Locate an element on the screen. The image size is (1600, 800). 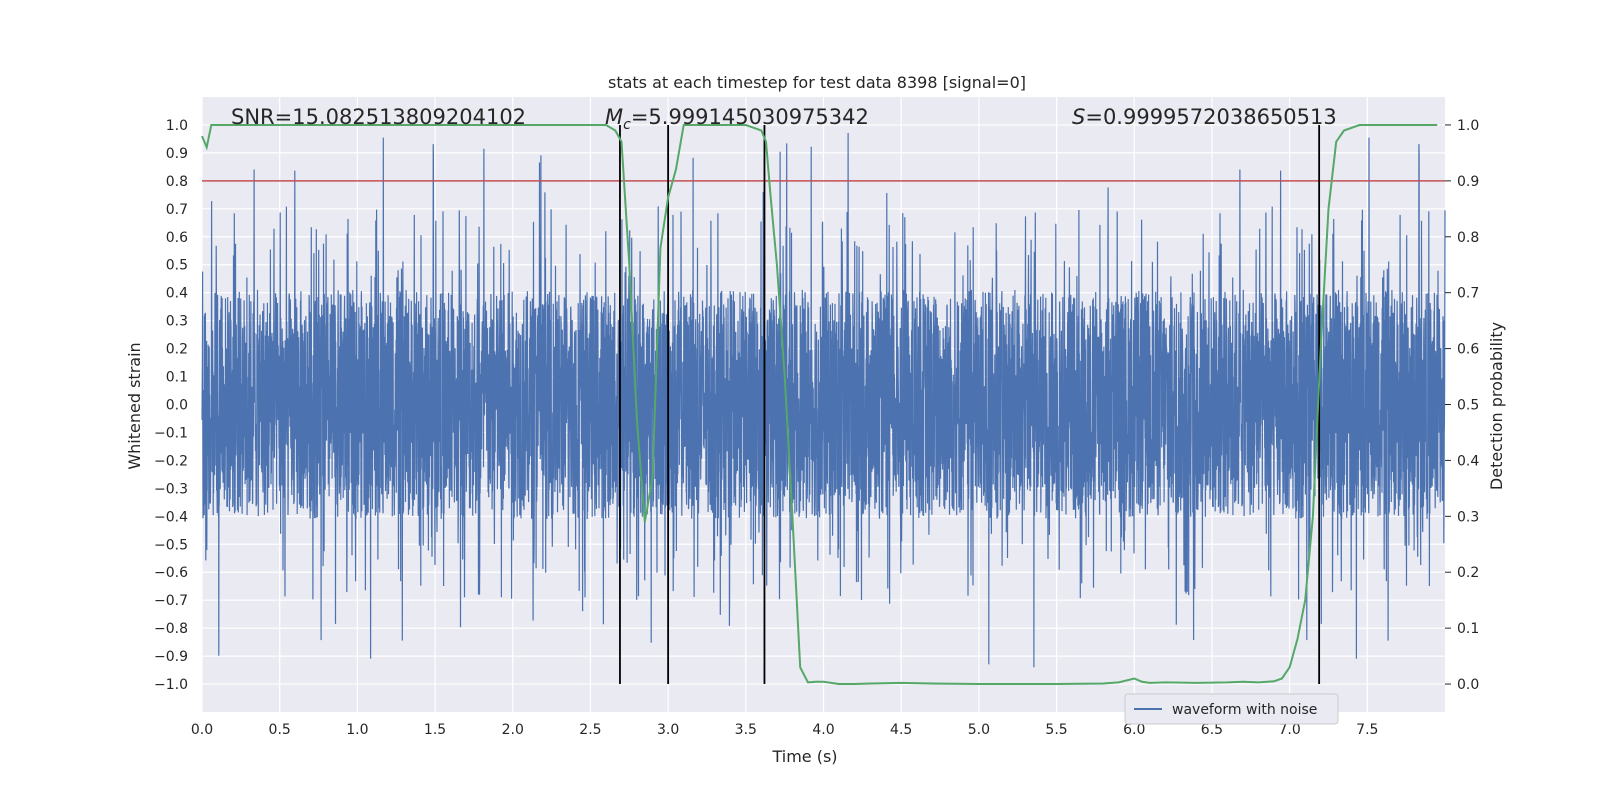
y-tick-label: −0.3 is located at coordinates (171, 489).